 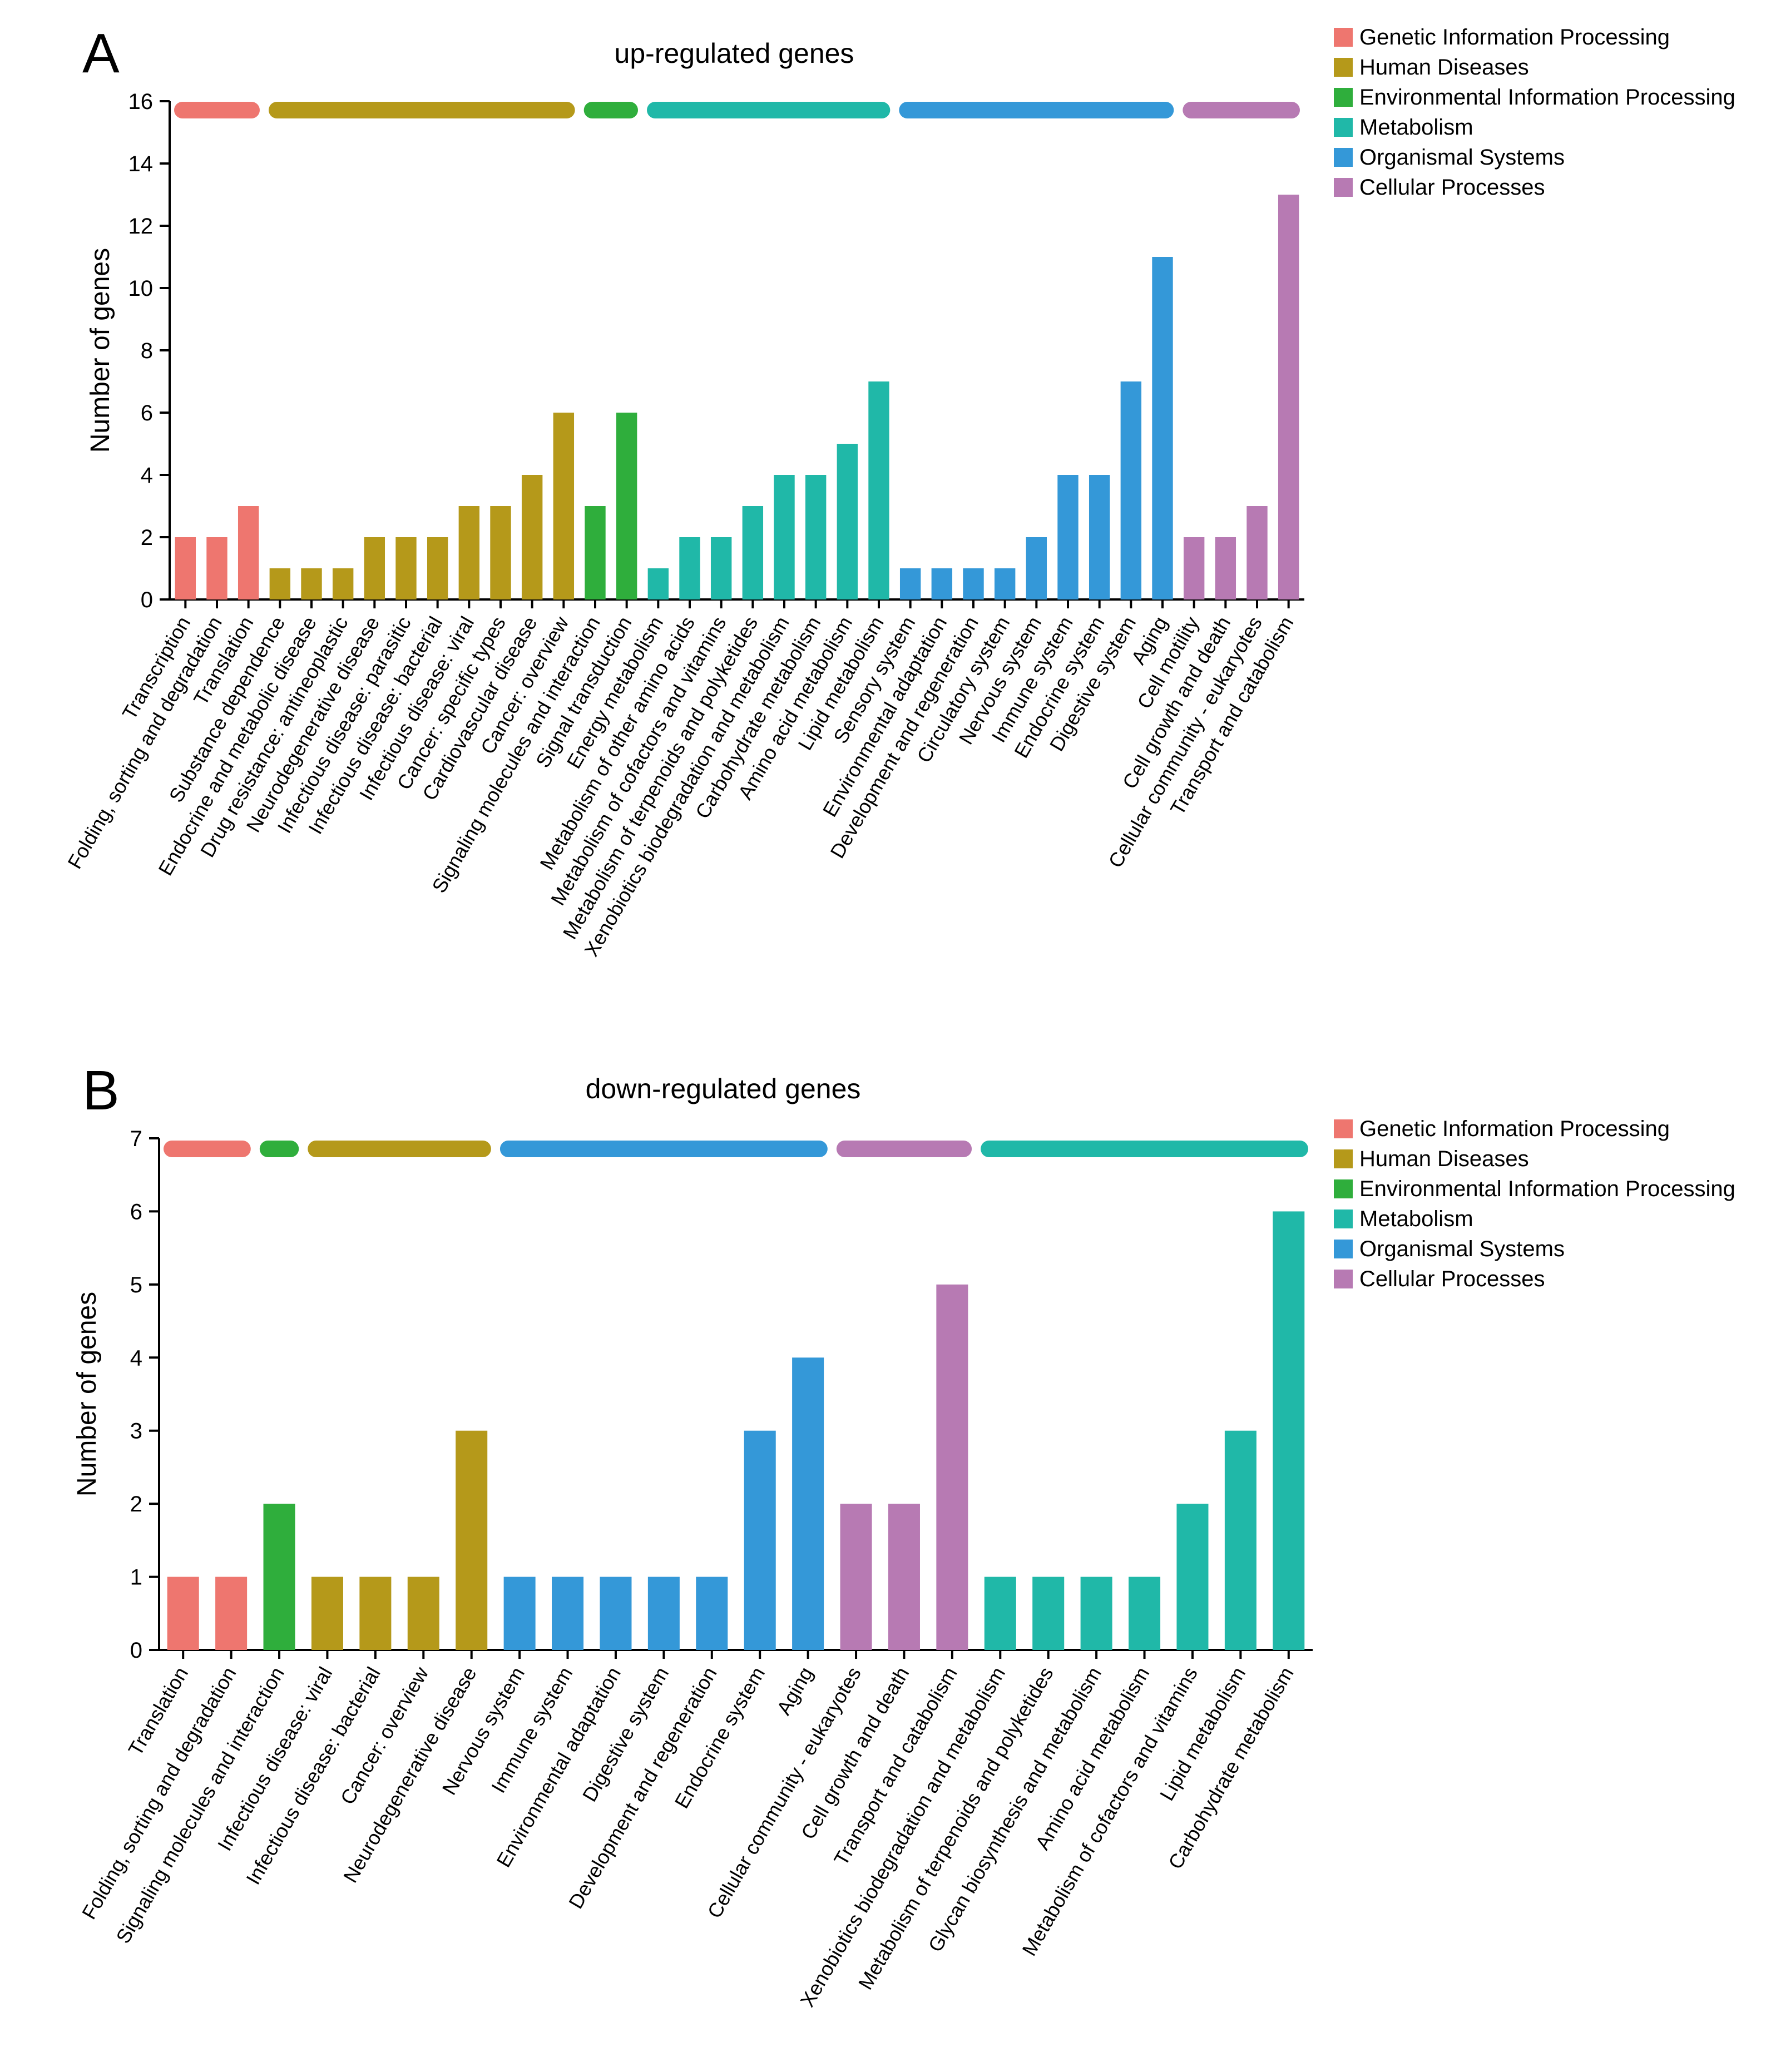 What do you see at coordinates (1036, 110) in the screenshot?
I see `panel-a-group-bar-organismal-systems` at bounding box center [1036, 110].